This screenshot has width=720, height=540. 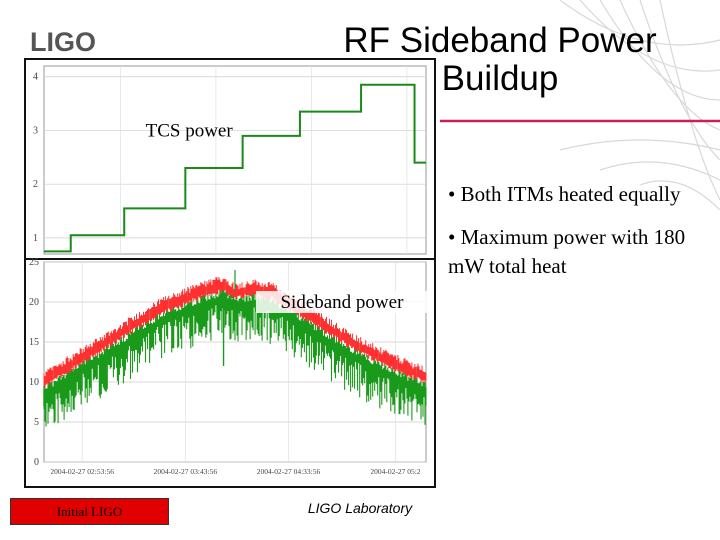 What do you see at coordinates (395, 471) in the screenshot?
I see `sideband-x-tick-label: 2004-02-27 05:2` at bounding box center [395, 471].